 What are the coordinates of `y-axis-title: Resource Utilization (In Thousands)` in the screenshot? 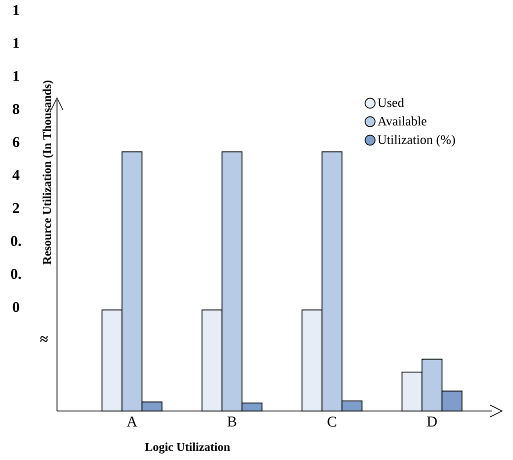 It's located at (48, 172).